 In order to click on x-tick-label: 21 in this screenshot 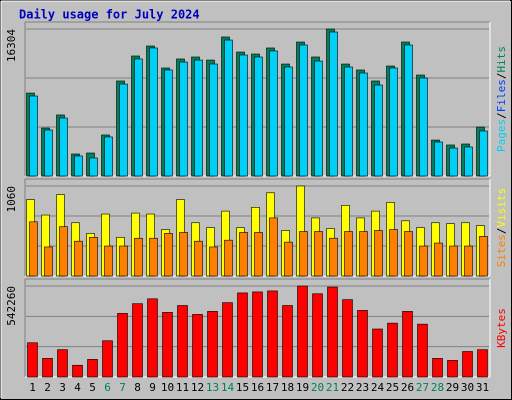, I will do `click(332, 387)`.